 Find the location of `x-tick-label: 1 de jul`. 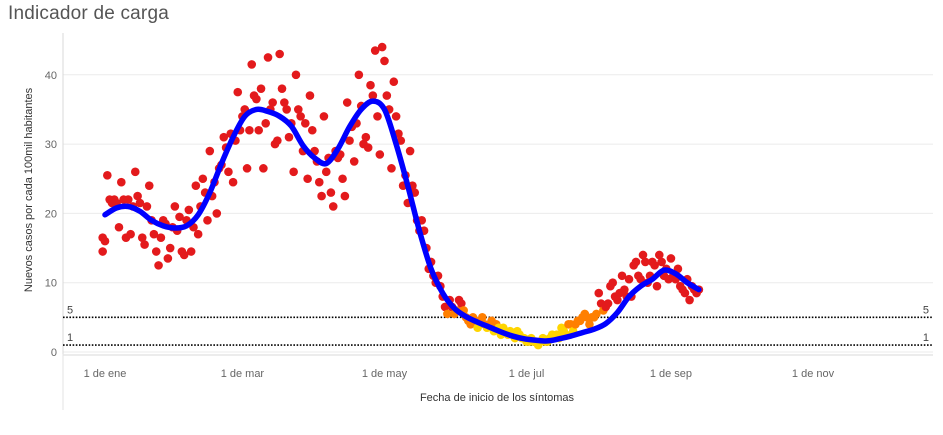

x-tick-label: 1 de jul is located at coordinates (526, 374).